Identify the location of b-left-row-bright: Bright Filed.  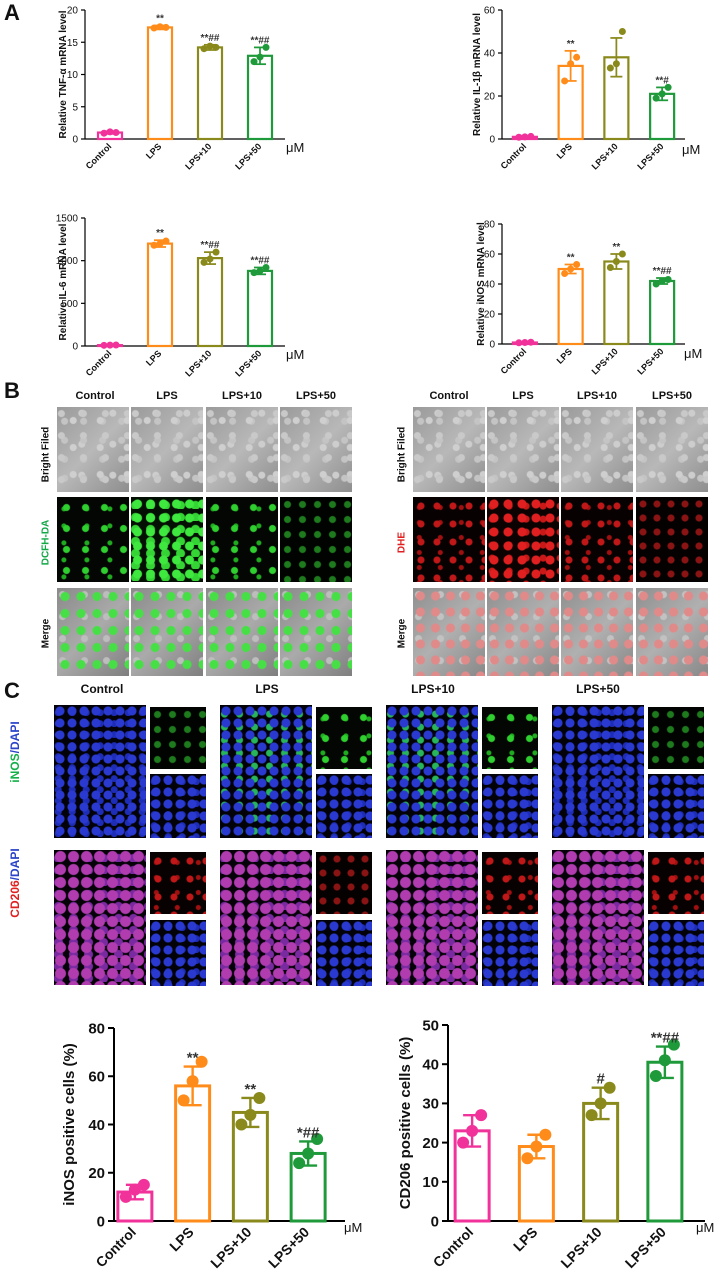
(46, 454).